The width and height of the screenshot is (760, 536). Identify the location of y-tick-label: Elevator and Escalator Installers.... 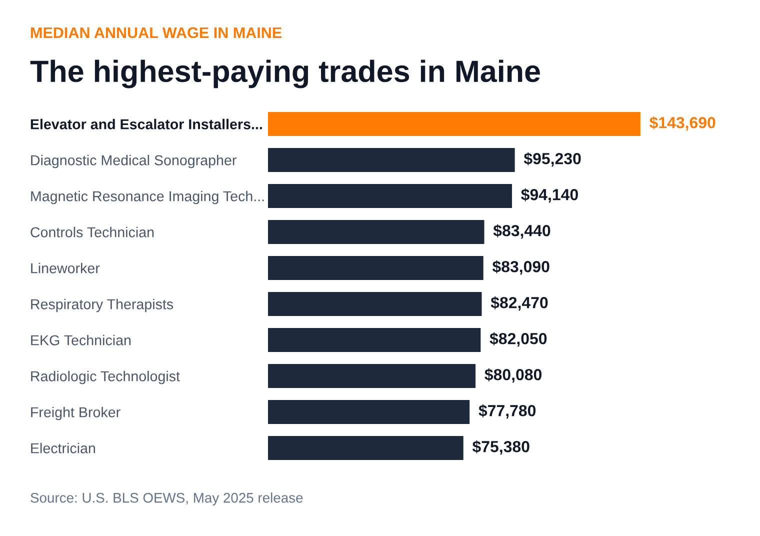
(146, 124).